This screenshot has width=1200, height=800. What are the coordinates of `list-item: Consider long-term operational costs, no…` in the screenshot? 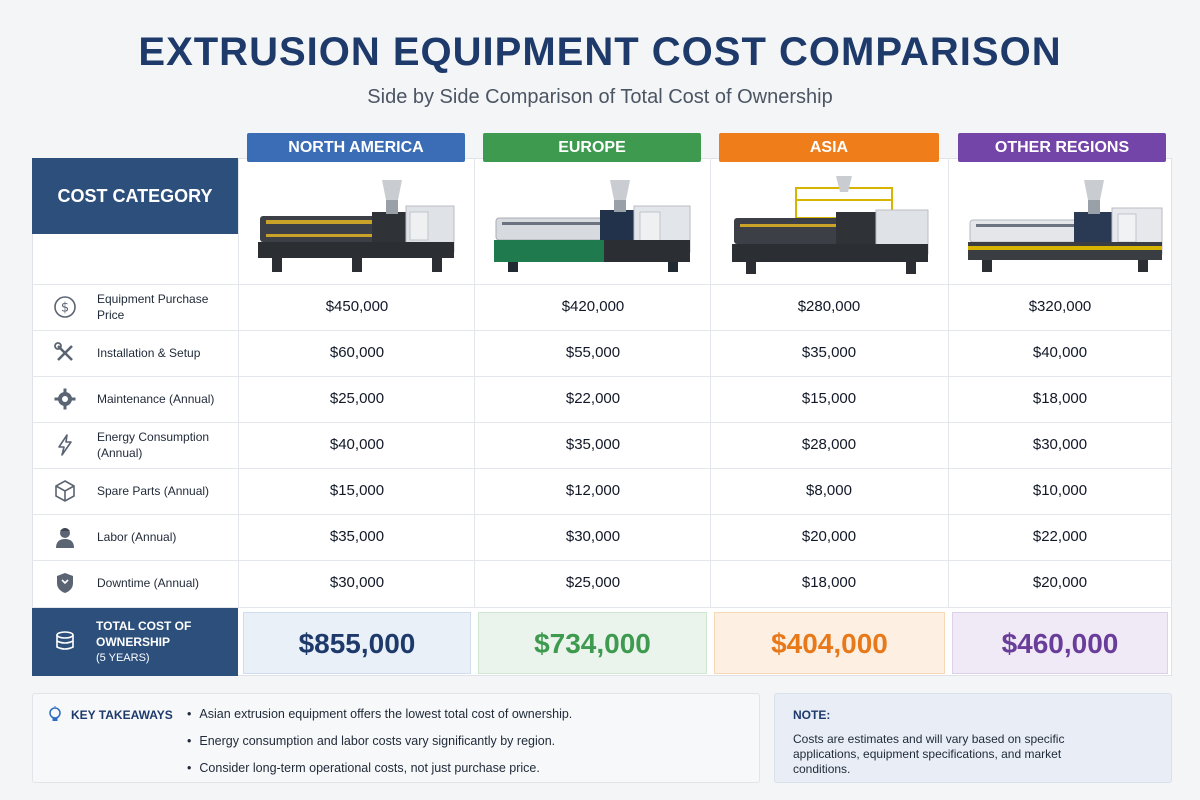 It's located at (467, 768).